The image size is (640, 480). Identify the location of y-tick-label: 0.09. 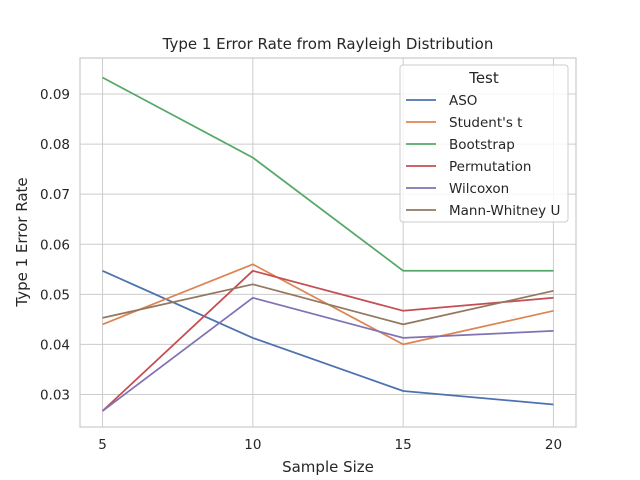
(55, 95).